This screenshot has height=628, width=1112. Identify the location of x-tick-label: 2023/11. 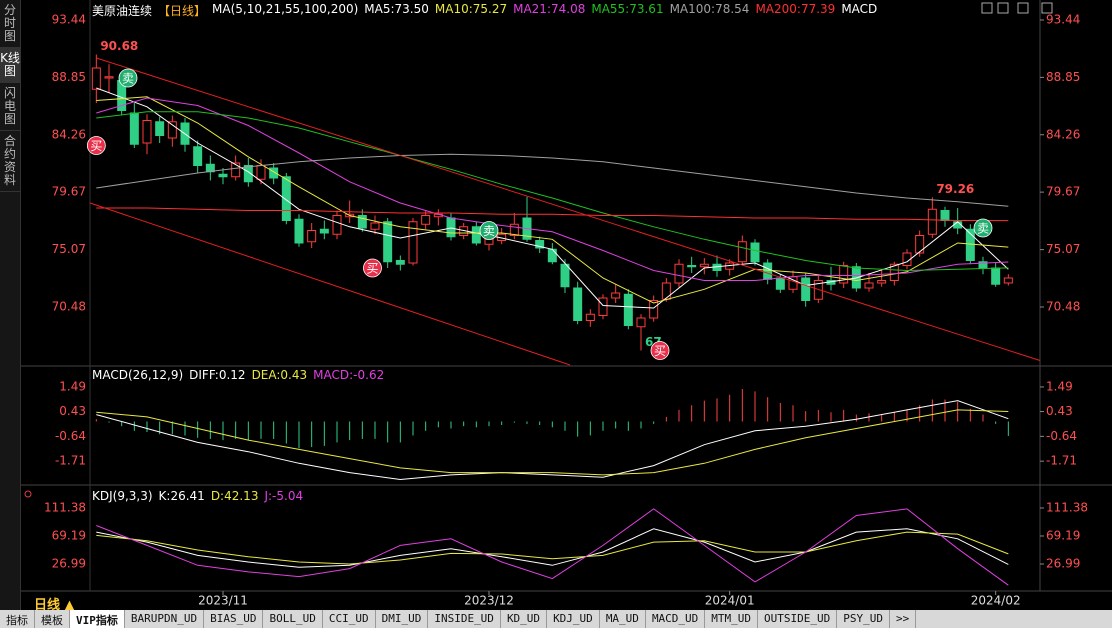
(223, 601).